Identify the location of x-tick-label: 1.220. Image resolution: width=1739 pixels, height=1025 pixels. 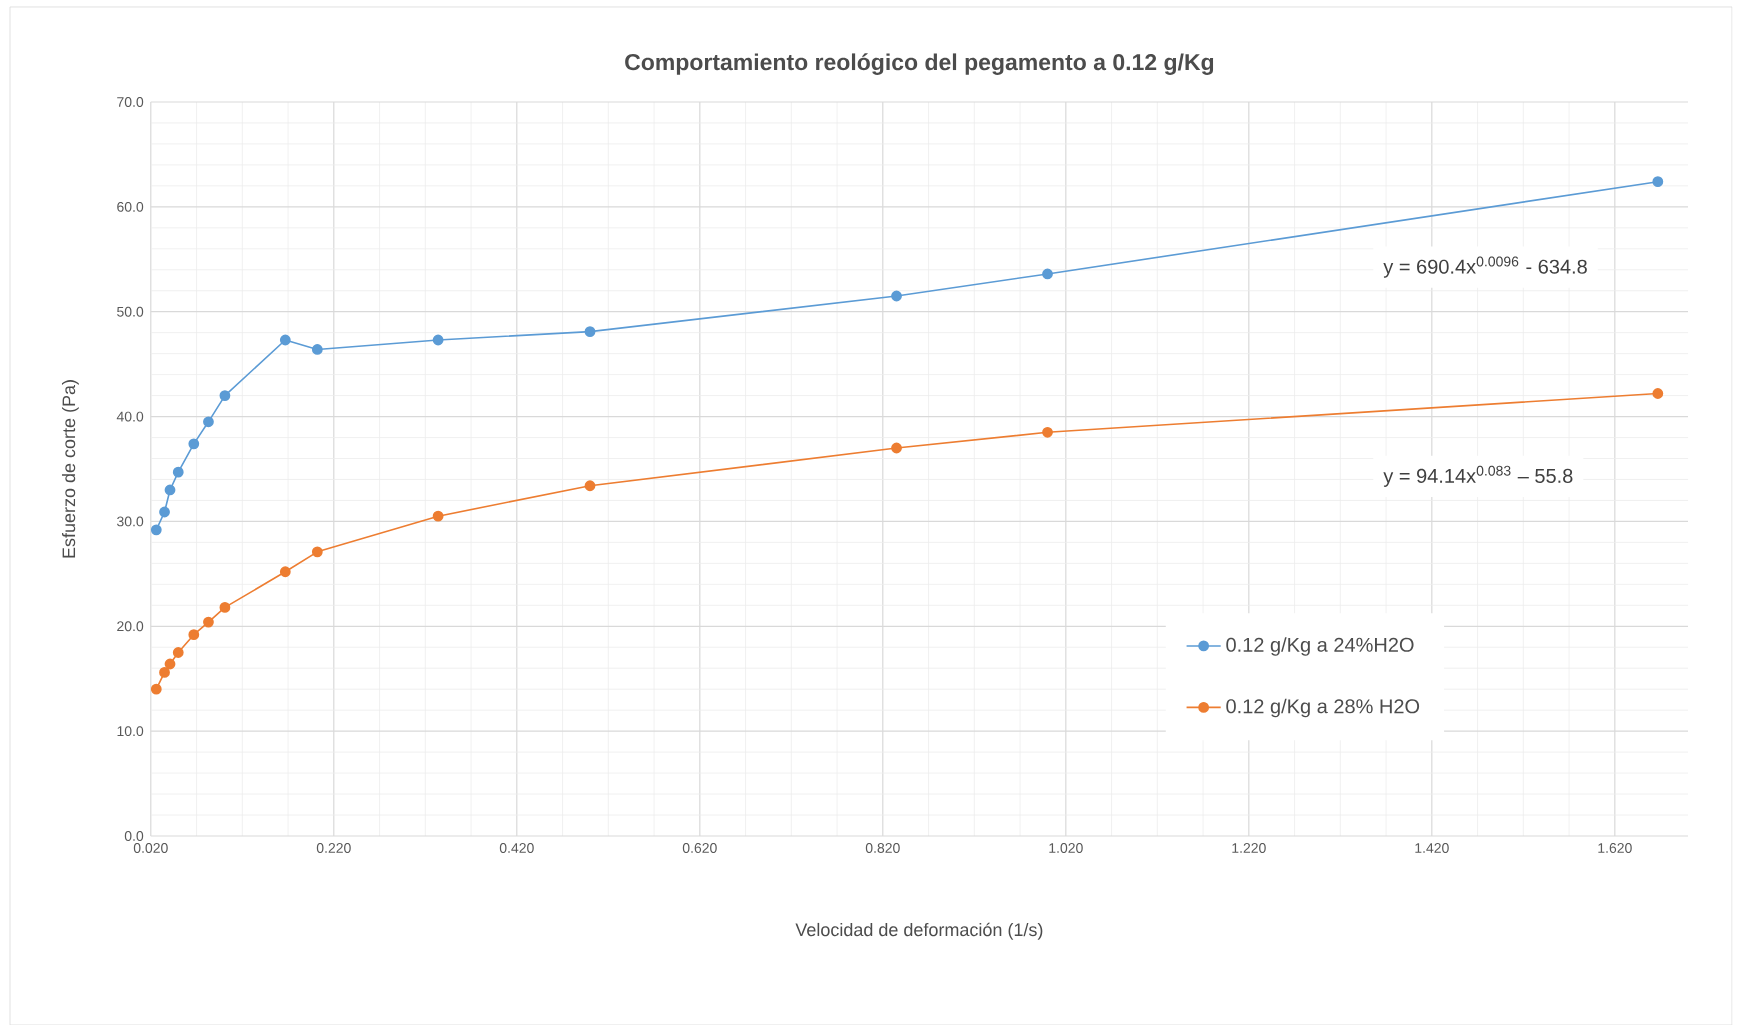
(1249, 847).